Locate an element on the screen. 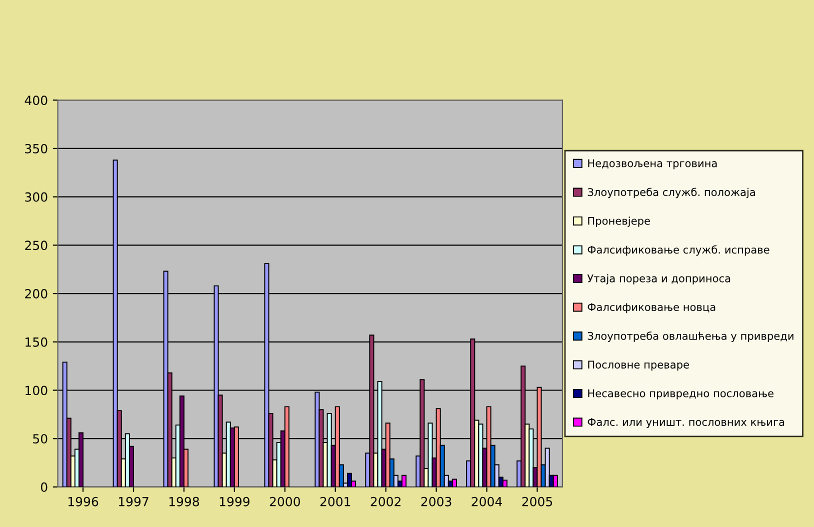  y-tick-label: 50 is located at coordinates (40, 439).